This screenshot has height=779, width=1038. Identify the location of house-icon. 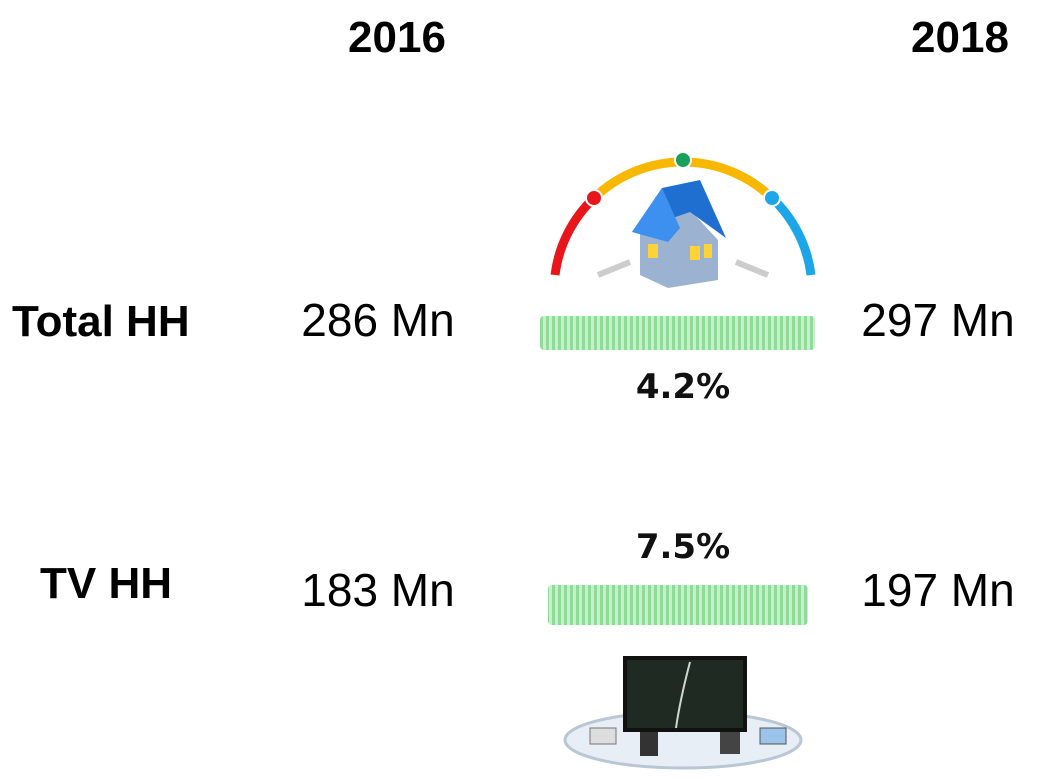
(683, 234).